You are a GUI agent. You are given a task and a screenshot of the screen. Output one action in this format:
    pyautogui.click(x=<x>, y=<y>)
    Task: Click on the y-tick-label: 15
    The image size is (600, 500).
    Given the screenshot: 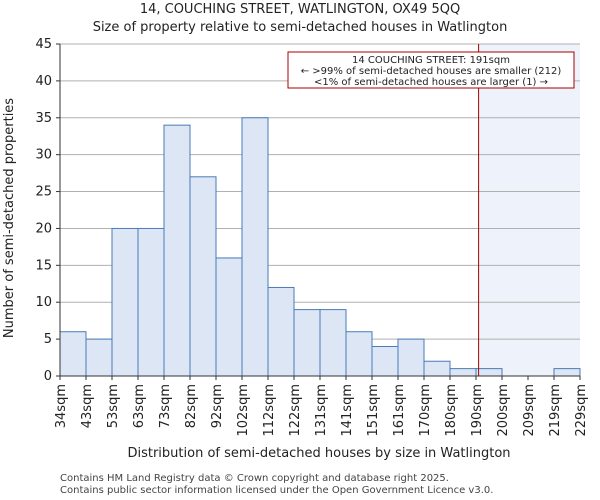 What is the action you would take?
    pyautogui.click(x=43, y=265)
    